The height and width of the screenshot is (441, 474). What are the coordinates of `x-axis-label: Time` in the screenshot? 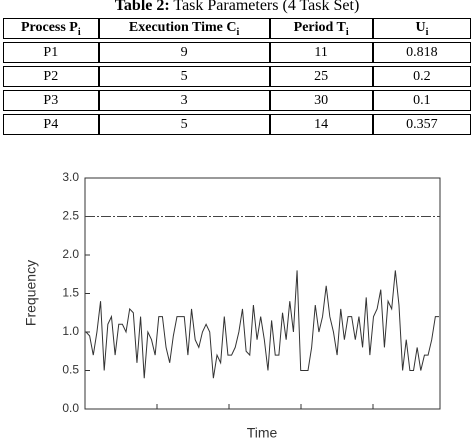 It's located at (262, 433).